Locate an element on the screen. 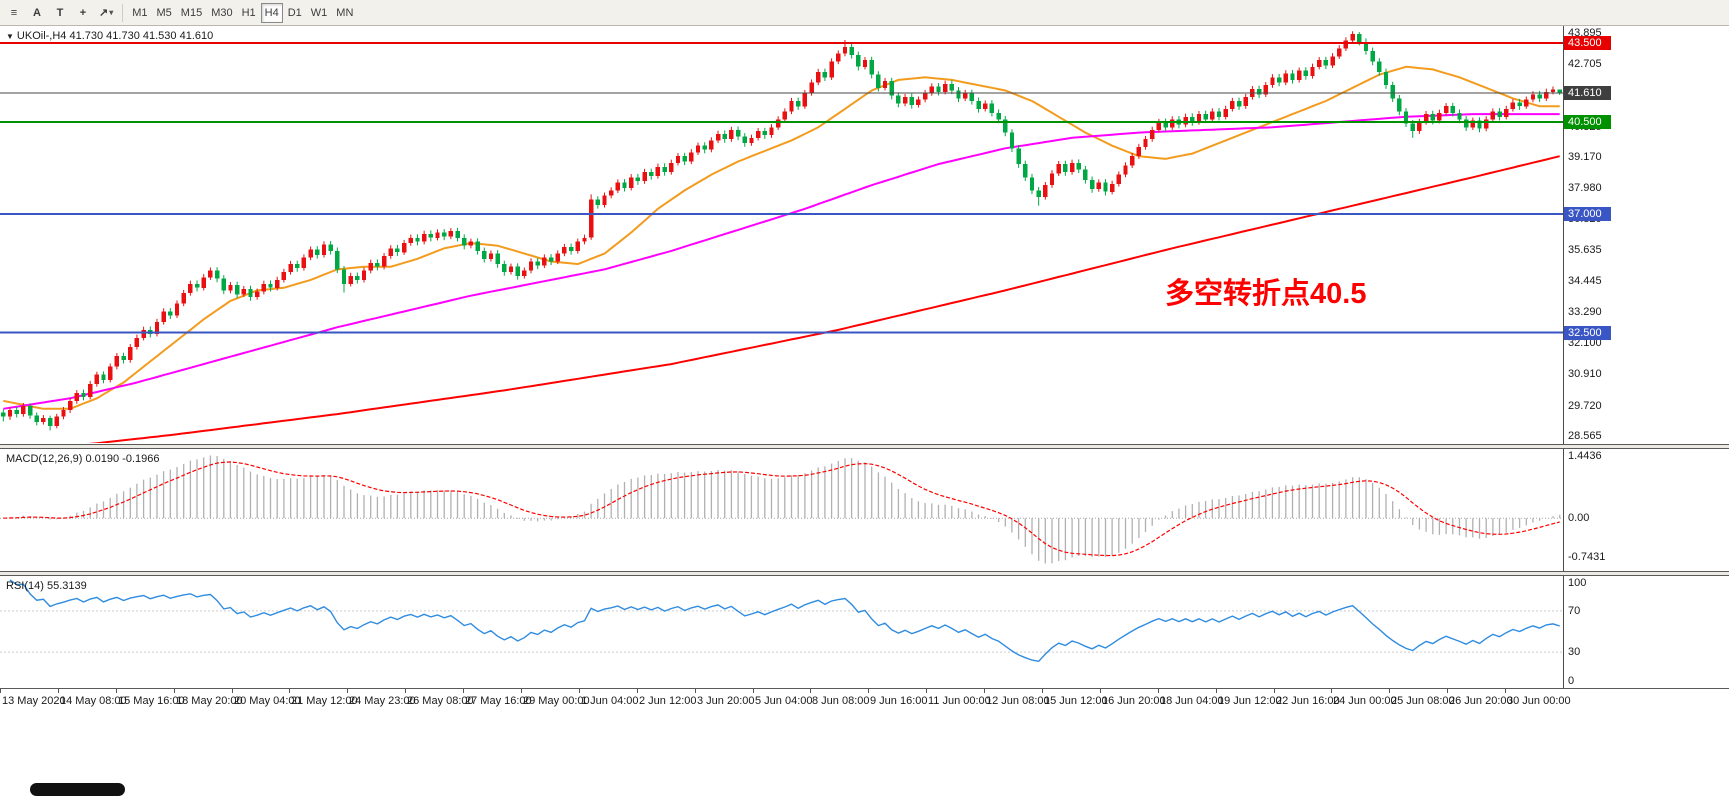 This screenshot has height=796, width=1729. time-axis-label: 24 Jun 00:00 is located at coordinates (1365, 701).